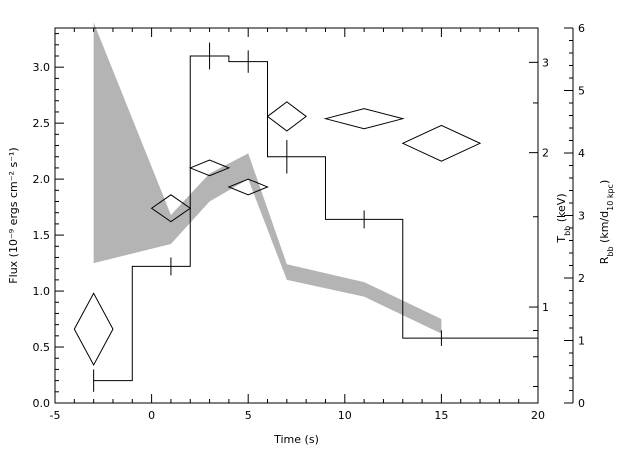  I want to click on y-tick-label-6: 3.0, so click(42, 67).